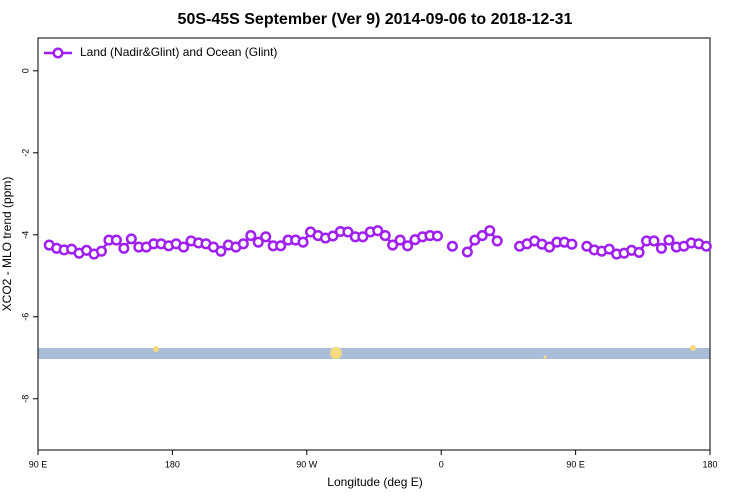 This screenshot has width=750, height=500. Describe the element at coordinates (7, 244) in the screenshot. I see `y-axis-title: XCO2 - MLO trend (ppm)` at that location.